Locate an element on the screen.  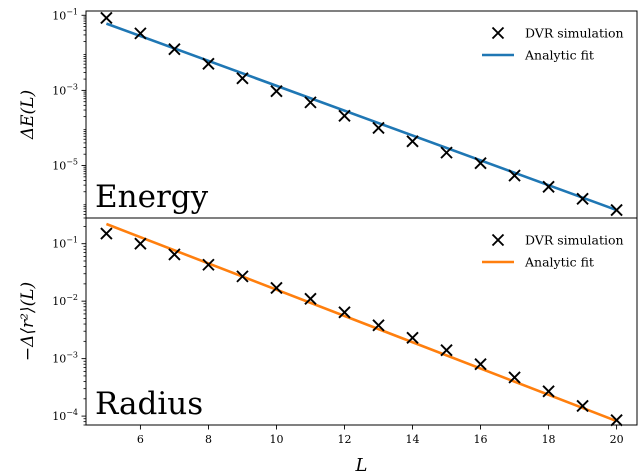
y-tick-label: 10⁻⁴ is located at coordinates (65, 415).